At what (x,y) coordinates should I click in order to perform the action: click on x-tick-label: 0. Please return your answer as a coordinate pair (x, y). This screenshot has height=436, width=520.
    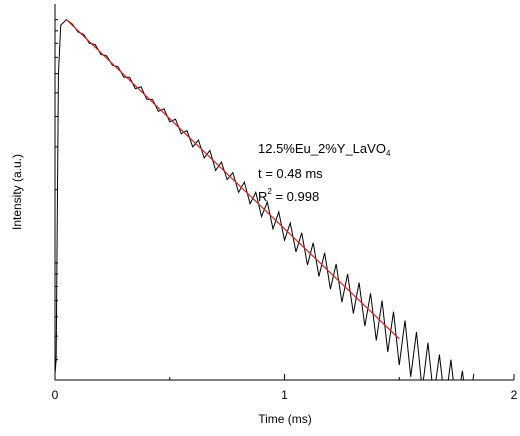
    Looking at the image, I should click on (55, 395).